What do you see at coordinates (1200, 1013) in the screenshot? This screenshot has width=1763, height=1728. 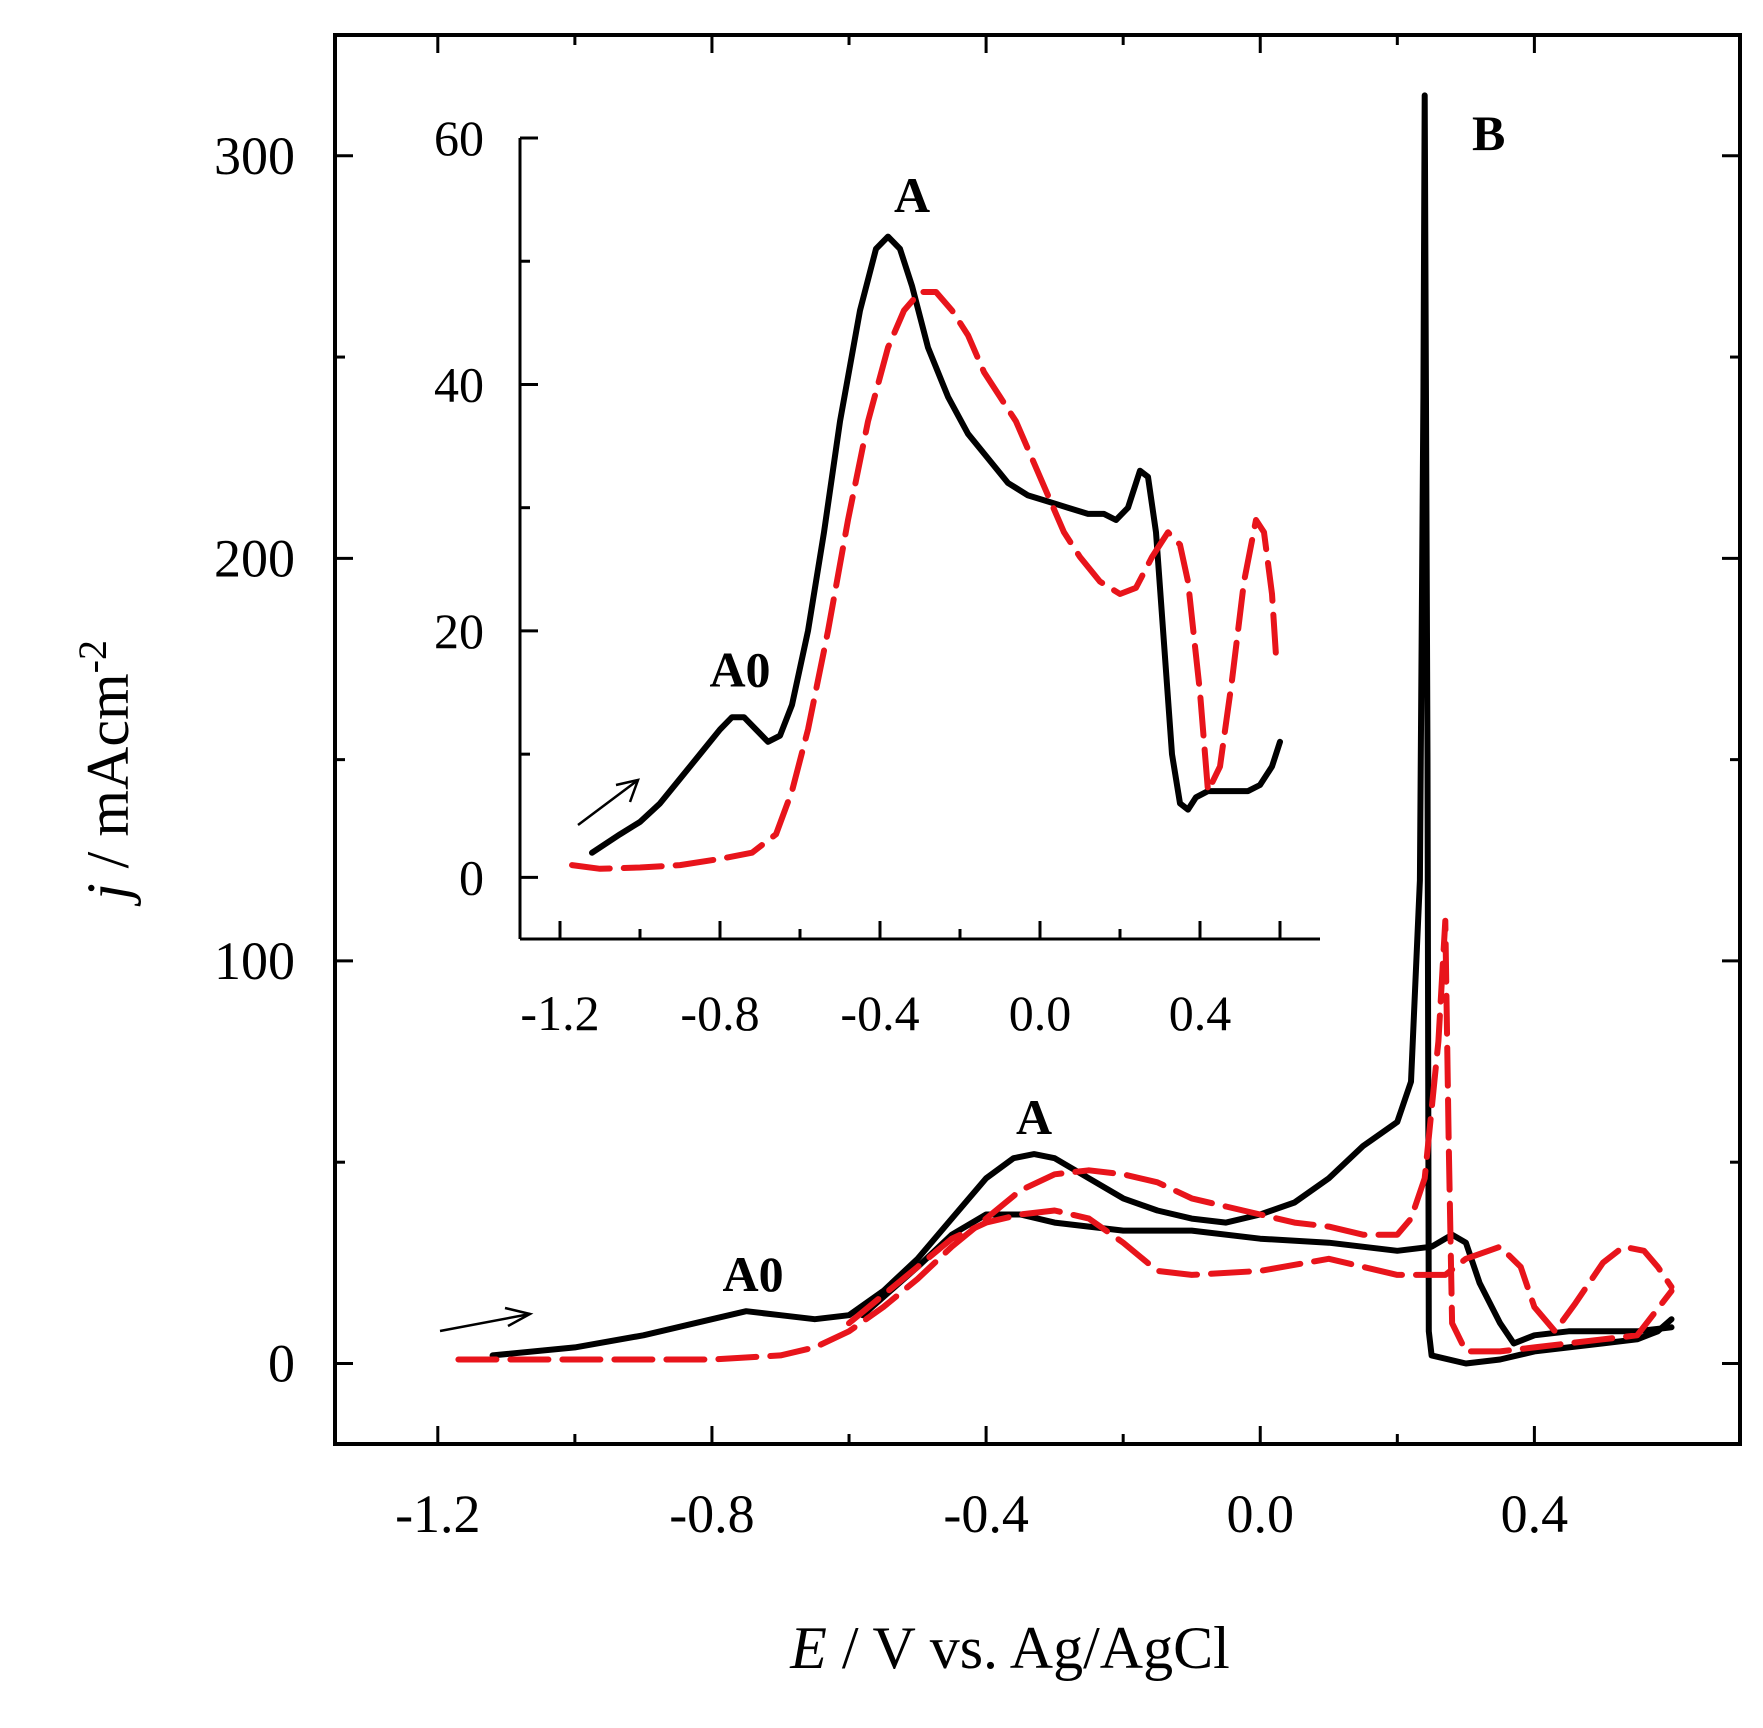 I see `inset-x-tick-label: 0.4` at bounding box center [1200, 1013].